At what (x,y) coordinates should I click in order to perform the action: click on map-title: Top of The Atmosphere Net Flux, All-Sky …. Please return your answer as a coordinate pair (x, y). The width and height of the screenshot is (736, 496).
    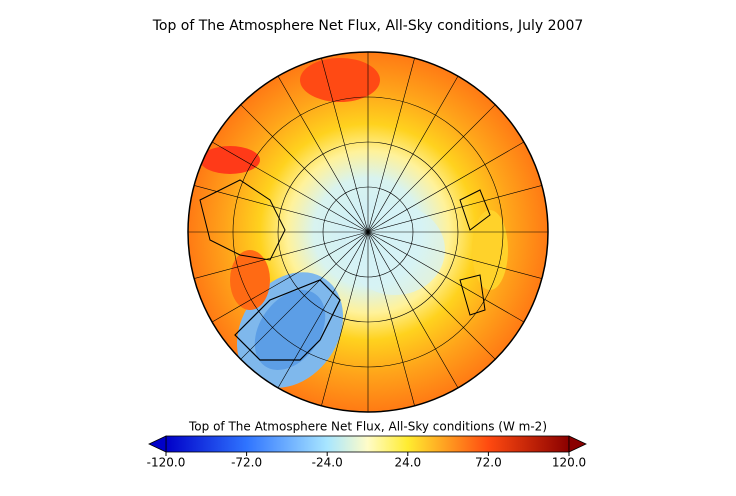
    Looking at the image, I should click on (368, 26).